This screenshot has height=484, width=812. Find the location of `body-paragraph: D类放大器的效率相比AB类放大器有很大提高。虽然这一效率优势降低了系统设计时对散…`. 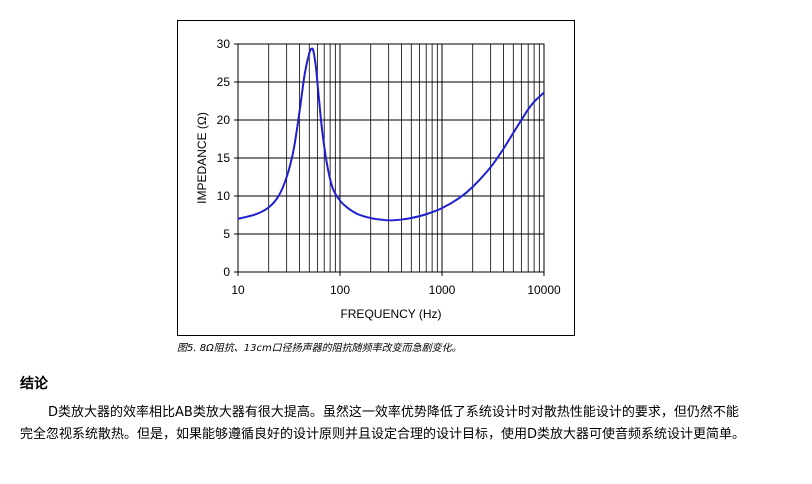

body-paragraph: D类放大器的效率相比AB类放大器有很大提高。虽然这一效率优势降低了系统设计时对散… is located at coordinates (383, 423).